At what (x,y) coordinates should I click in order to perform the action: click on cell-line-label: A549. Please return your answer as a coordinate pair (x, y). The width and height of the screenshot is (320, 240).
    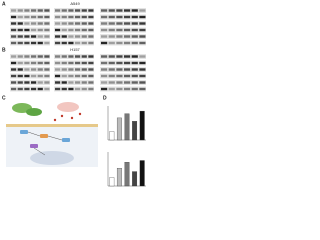
    Looking at the image, I should click on (75, 3).